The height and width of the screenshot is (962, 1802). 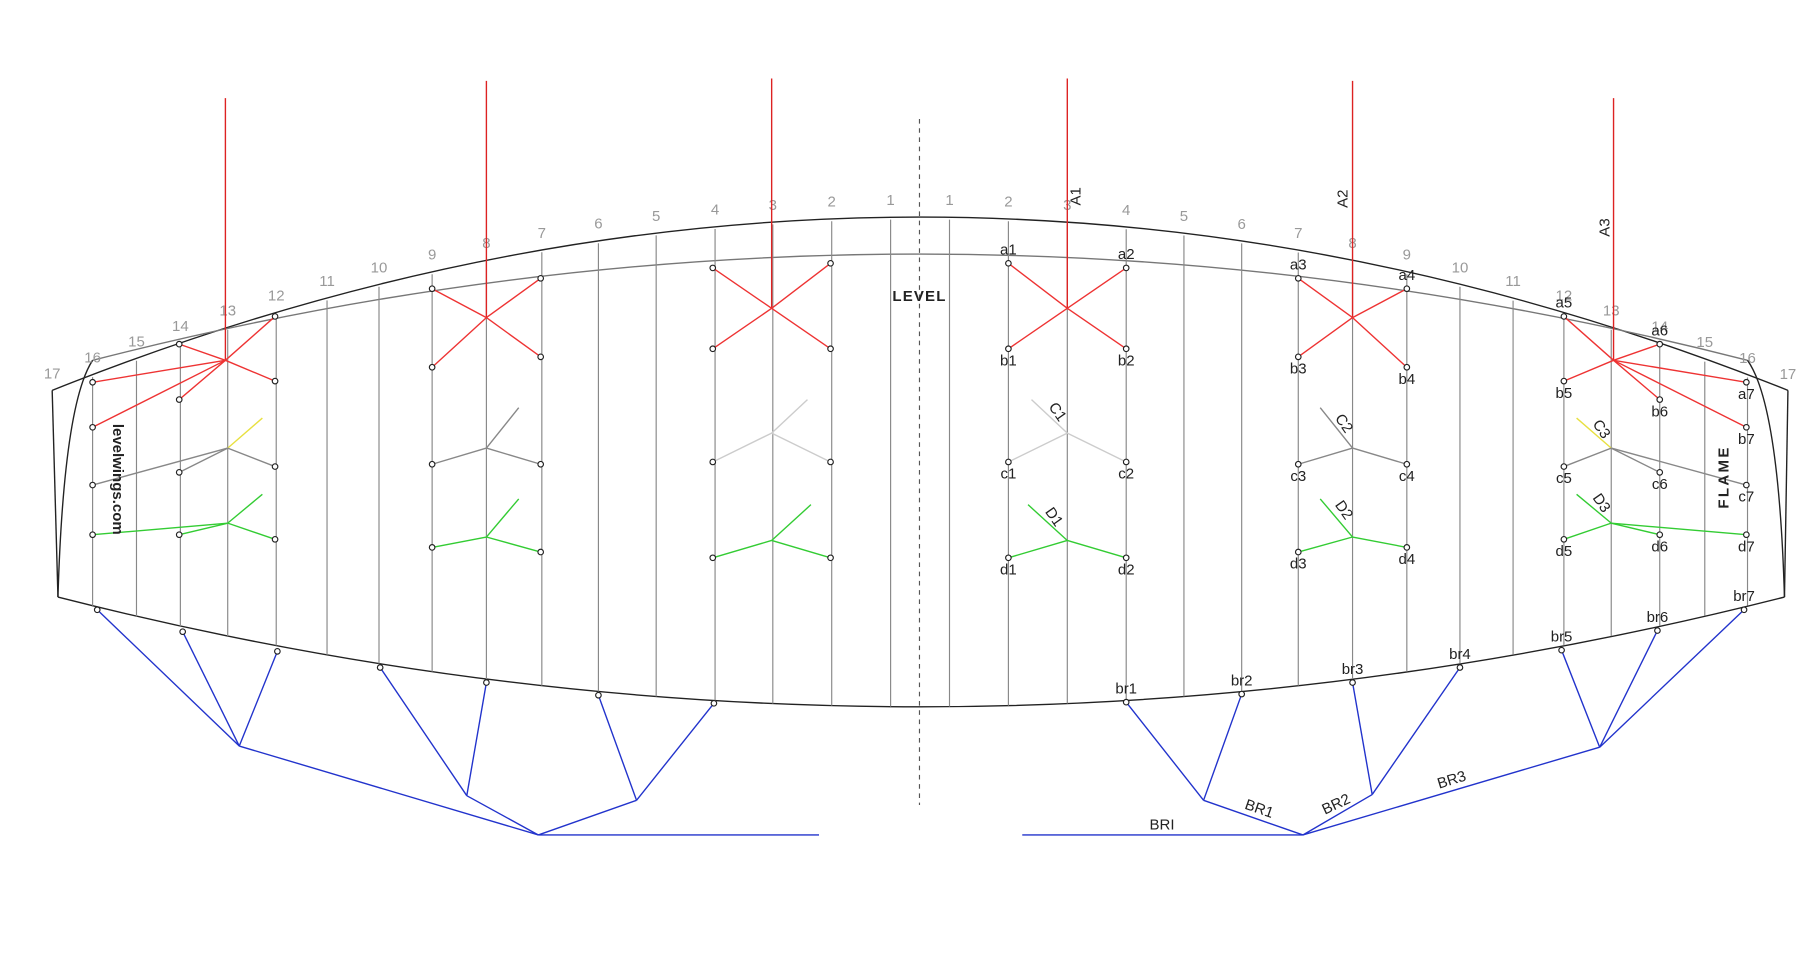 What do you see at coordinates (1747, 358) in the screenshot?
I see `rib-number: 16` at bounding box center [1747, 358].